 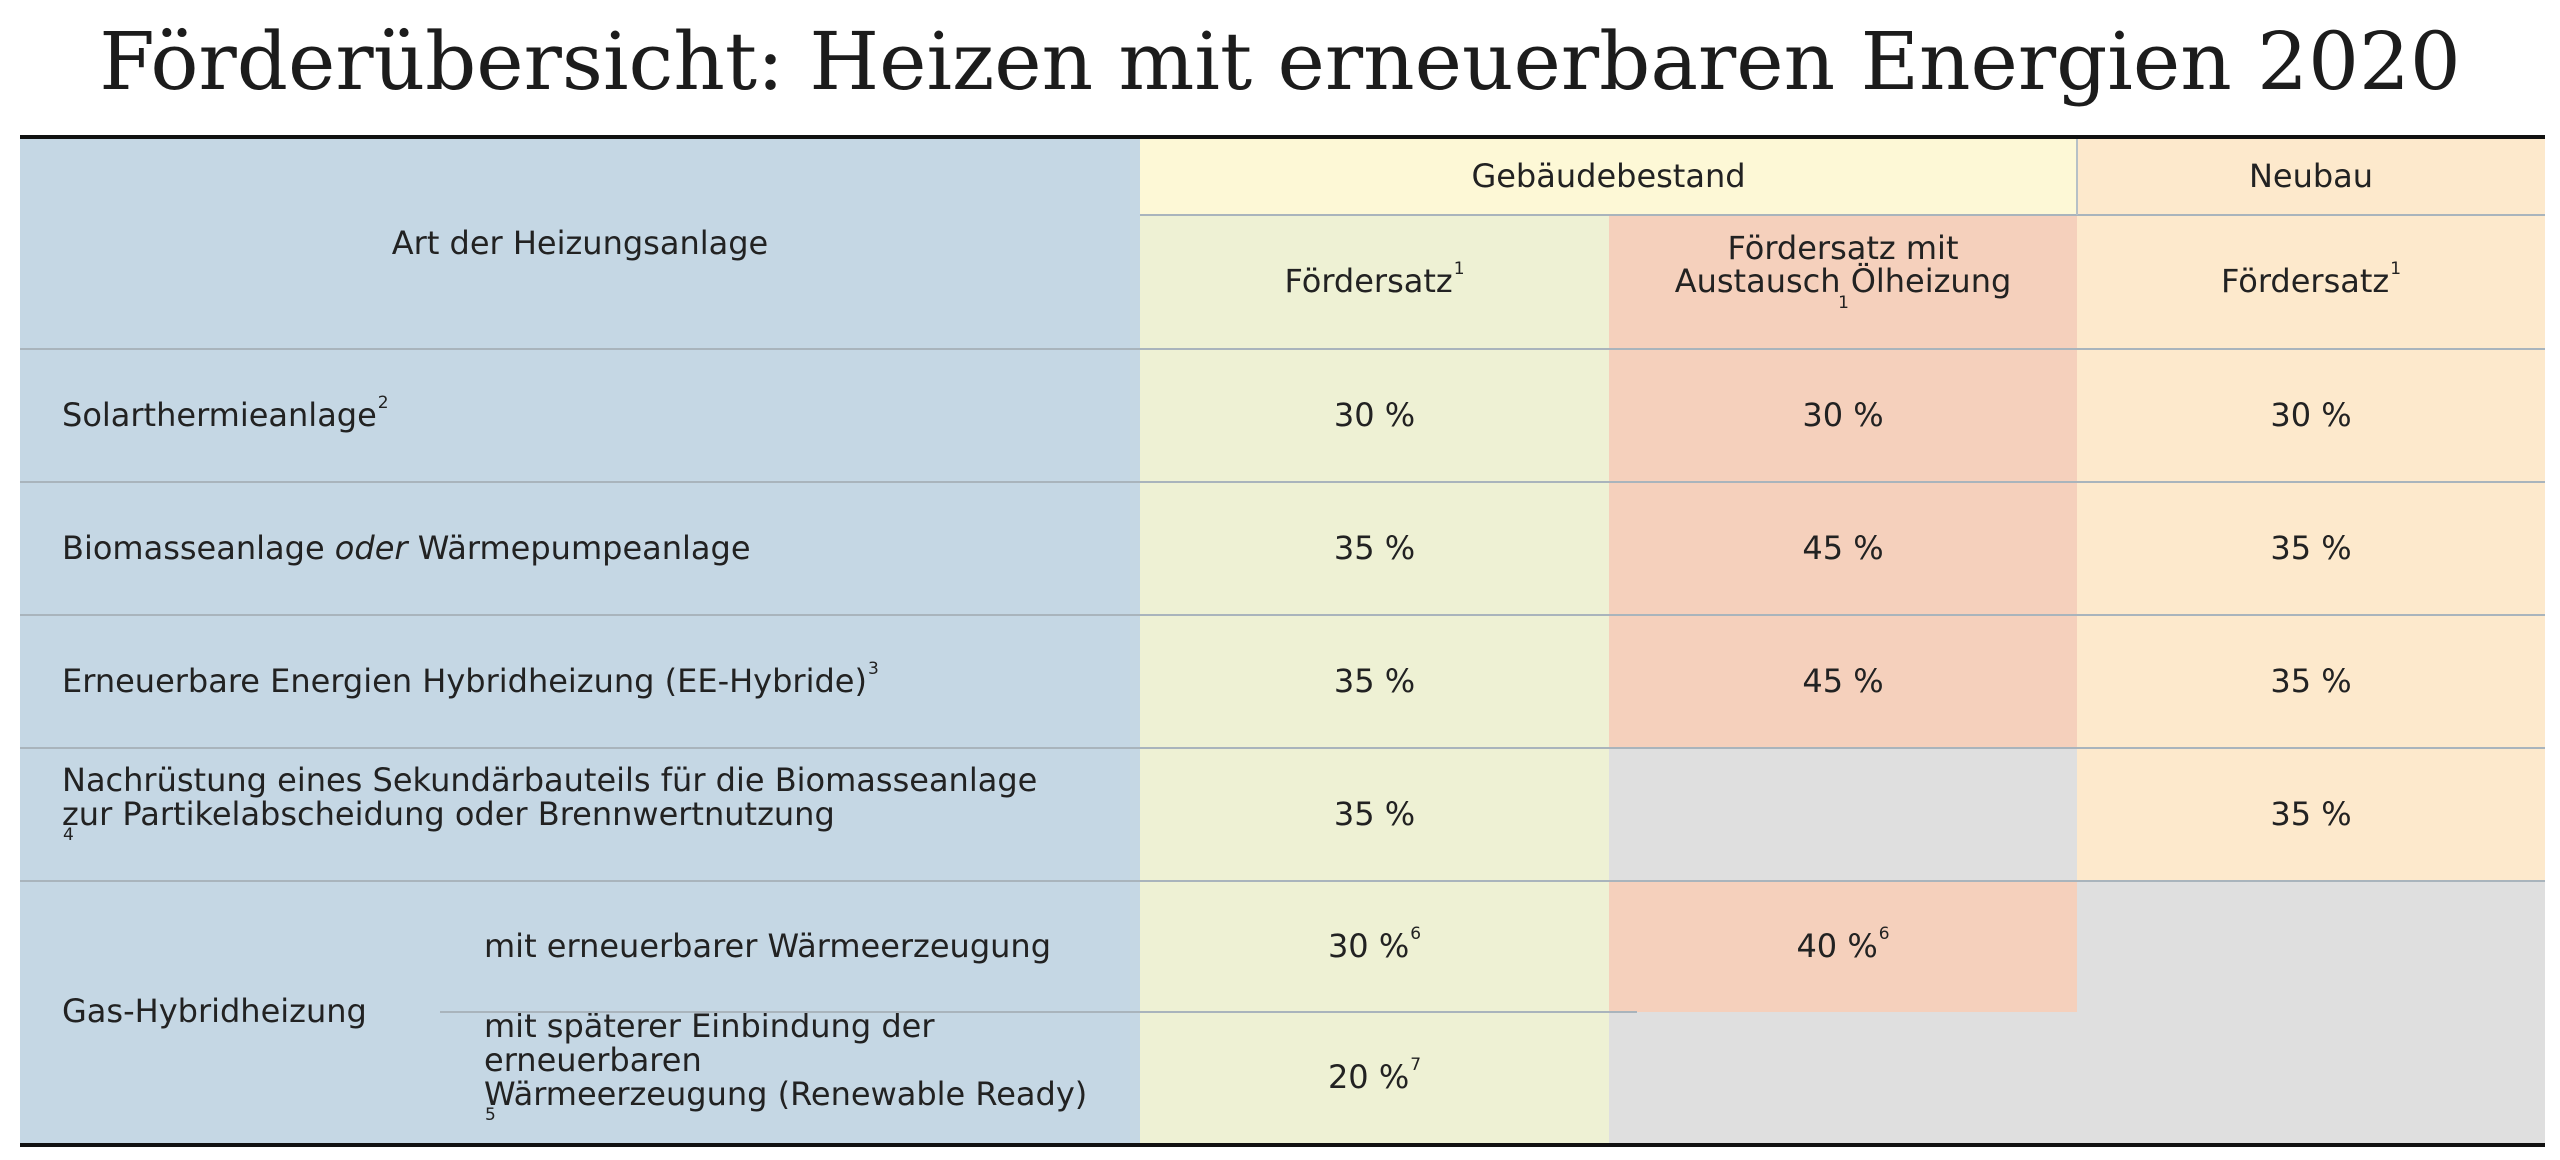 What do you see at coordinates (873, 668) in the screenshot?
I see `footnote-ref: 3` at bounding box center [873, 668].